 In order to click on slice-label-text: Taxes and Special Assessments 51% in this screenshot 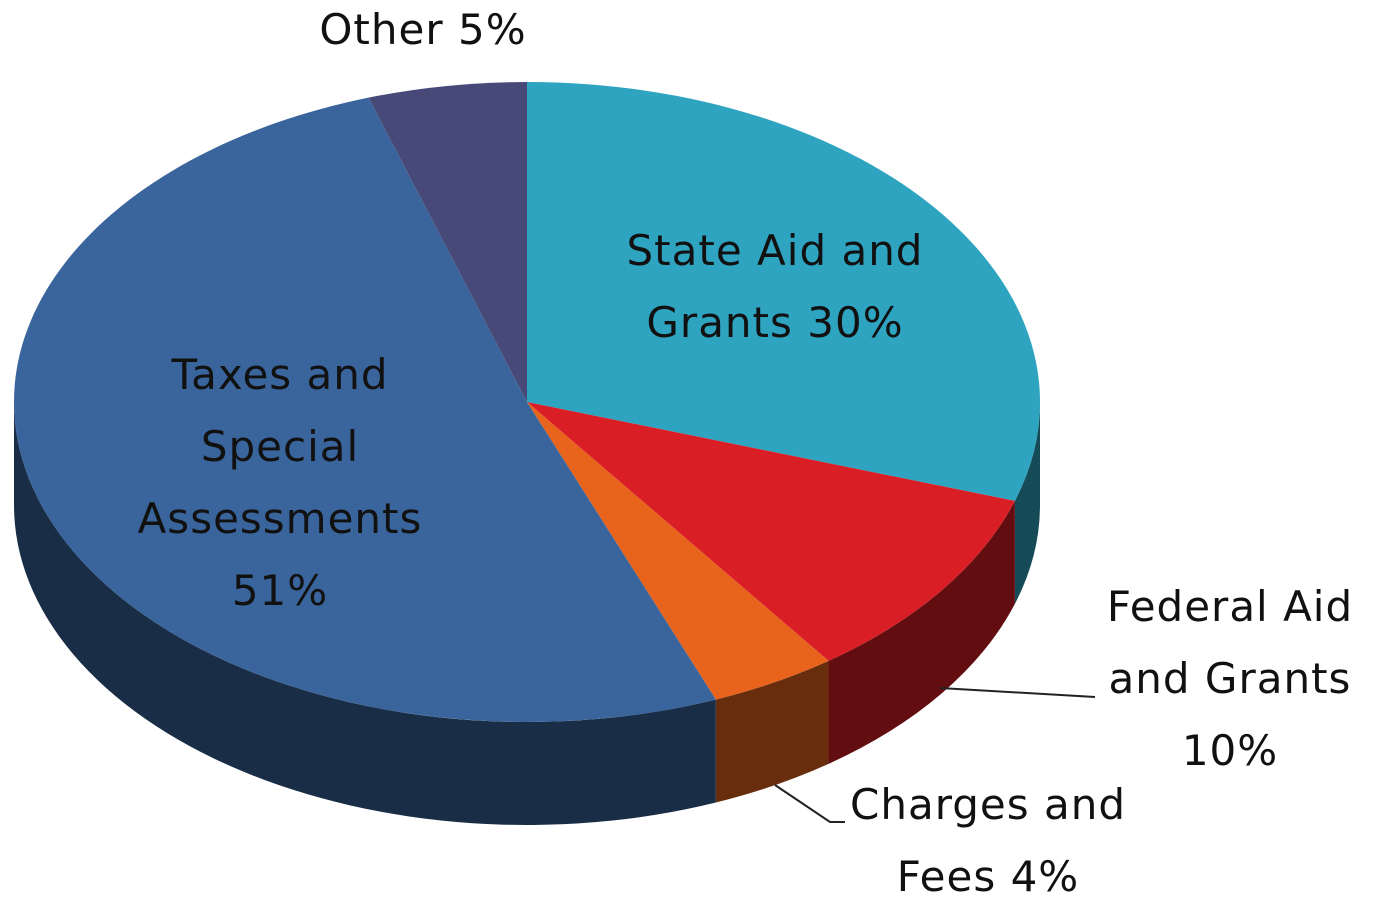, I will do `click(280, 483)`.